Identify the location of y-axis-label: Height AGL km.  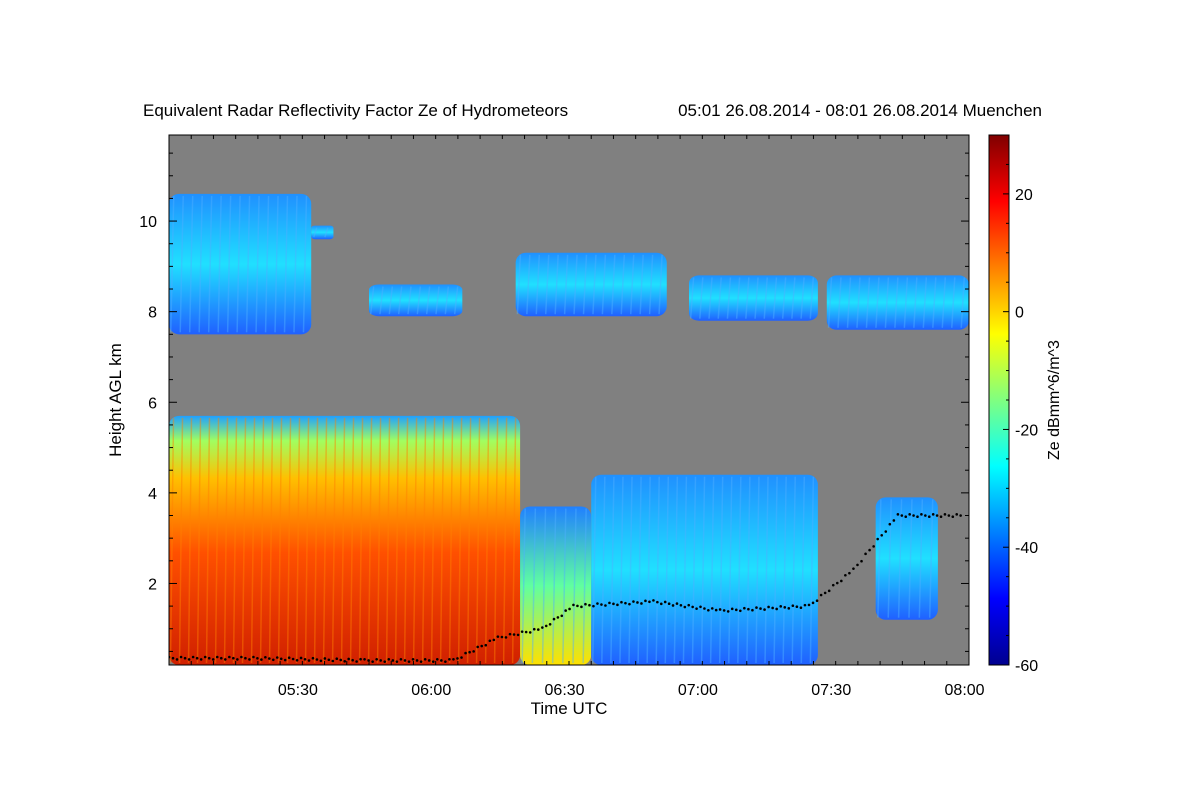
(115, 400).